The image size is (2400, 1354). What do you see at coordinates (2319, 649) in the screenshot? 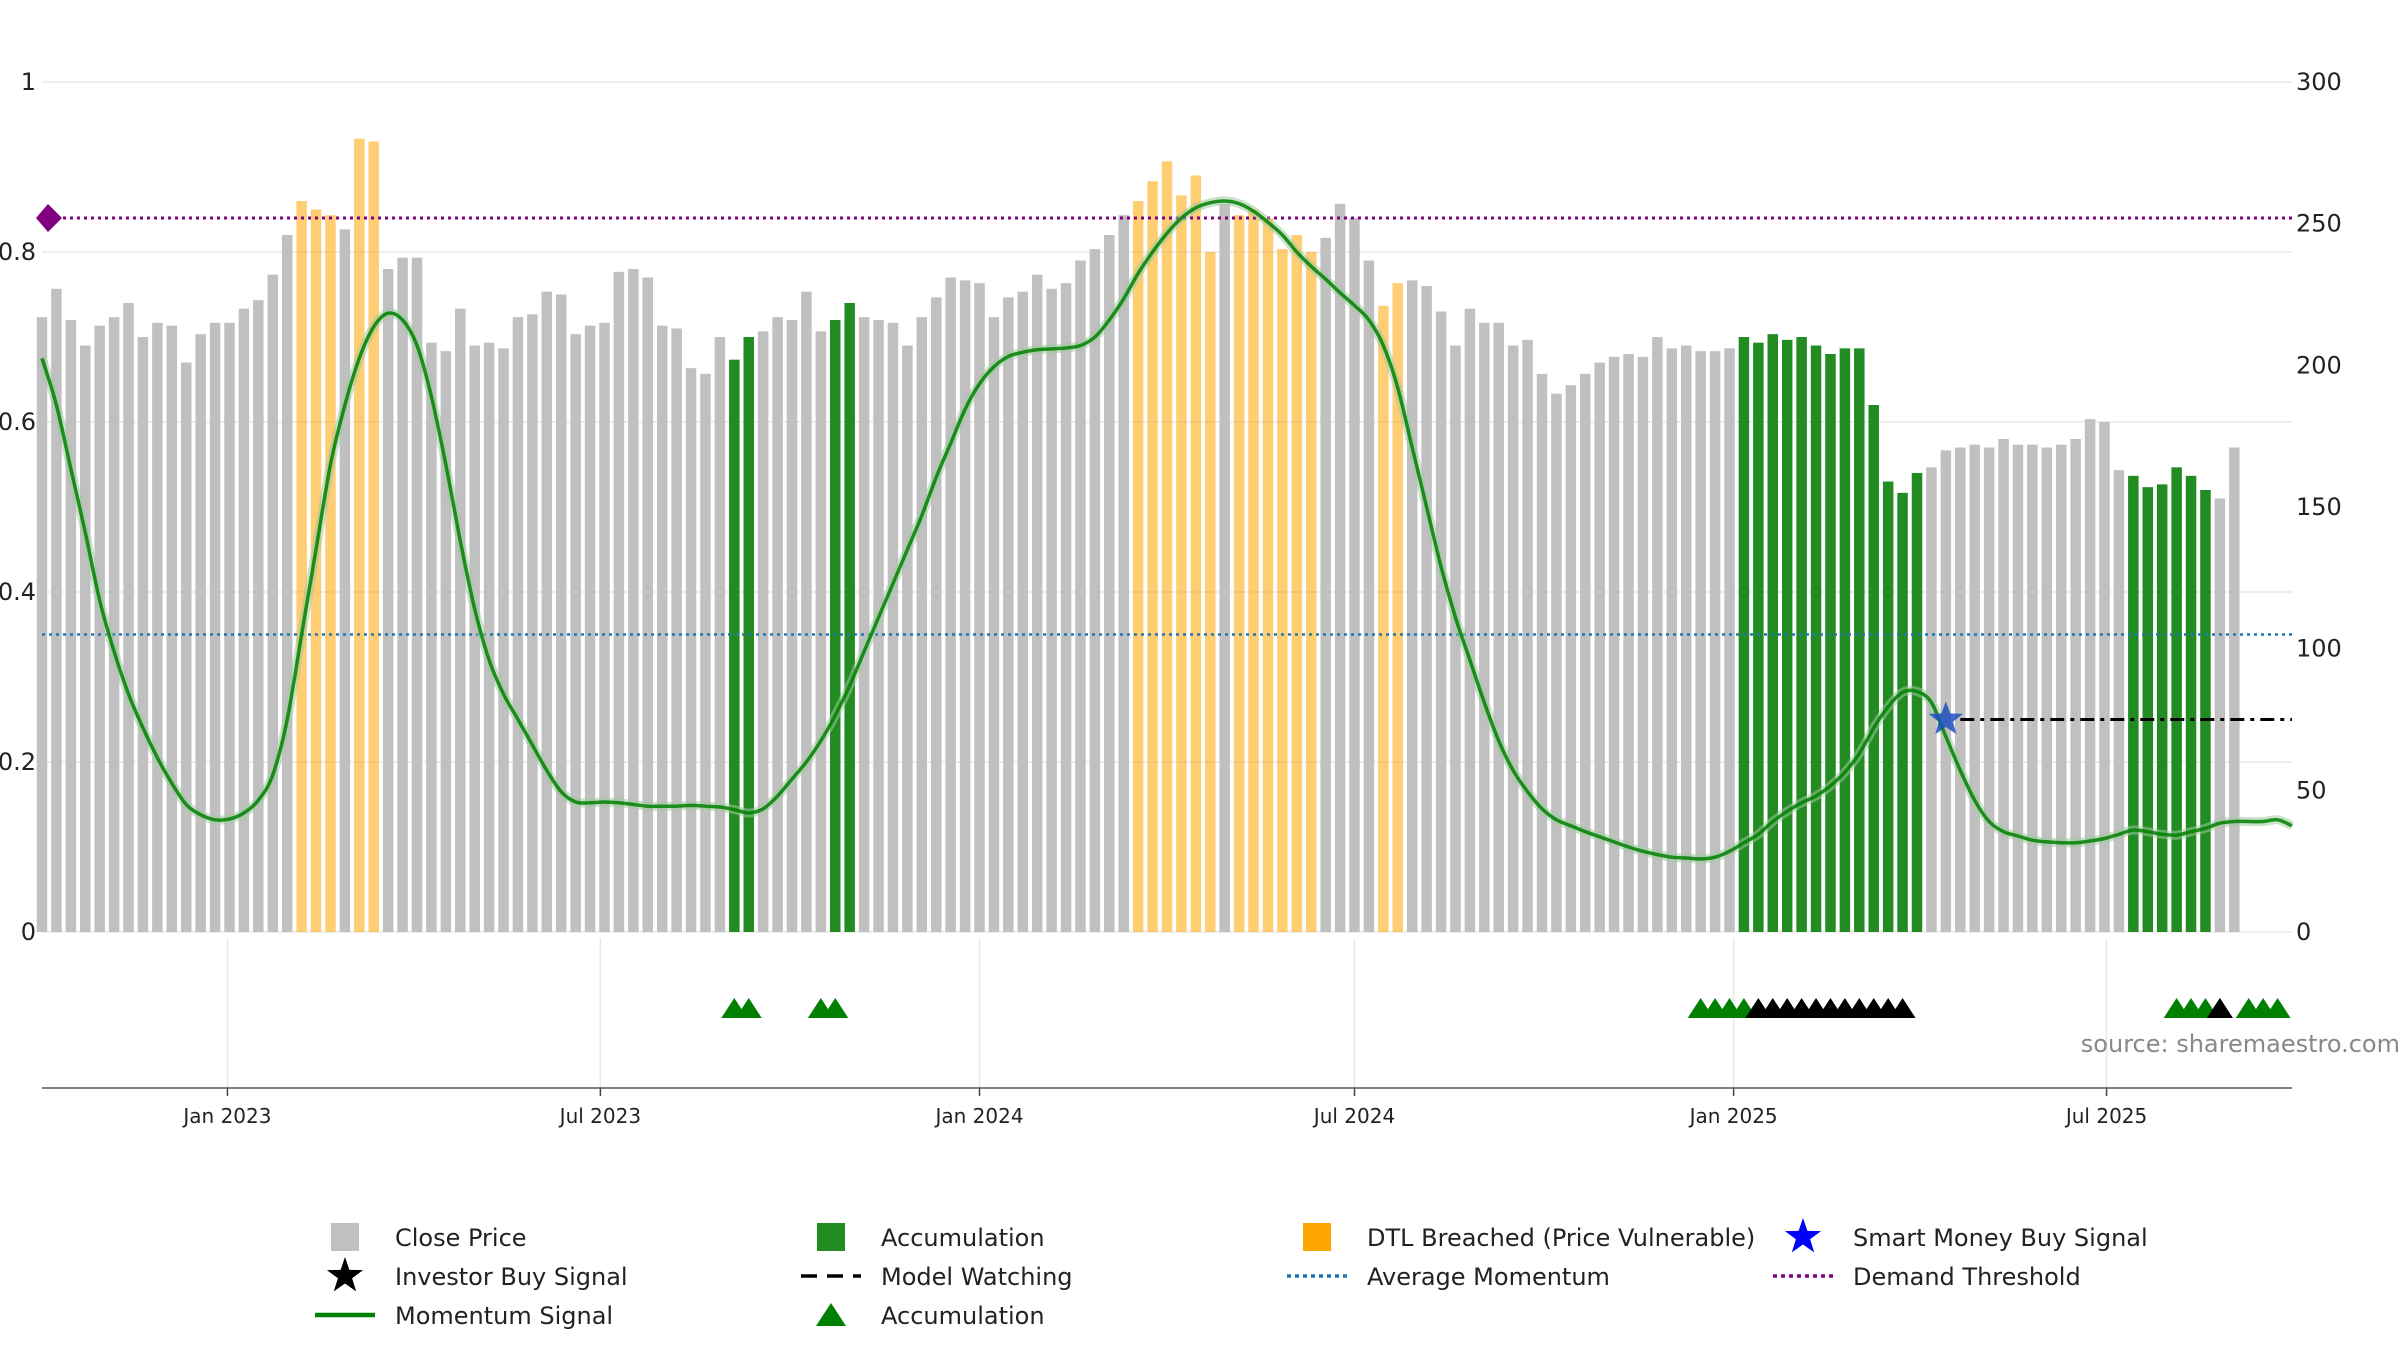
I see `y-right-tick-label: 100` at bounding box center [2319, 649].